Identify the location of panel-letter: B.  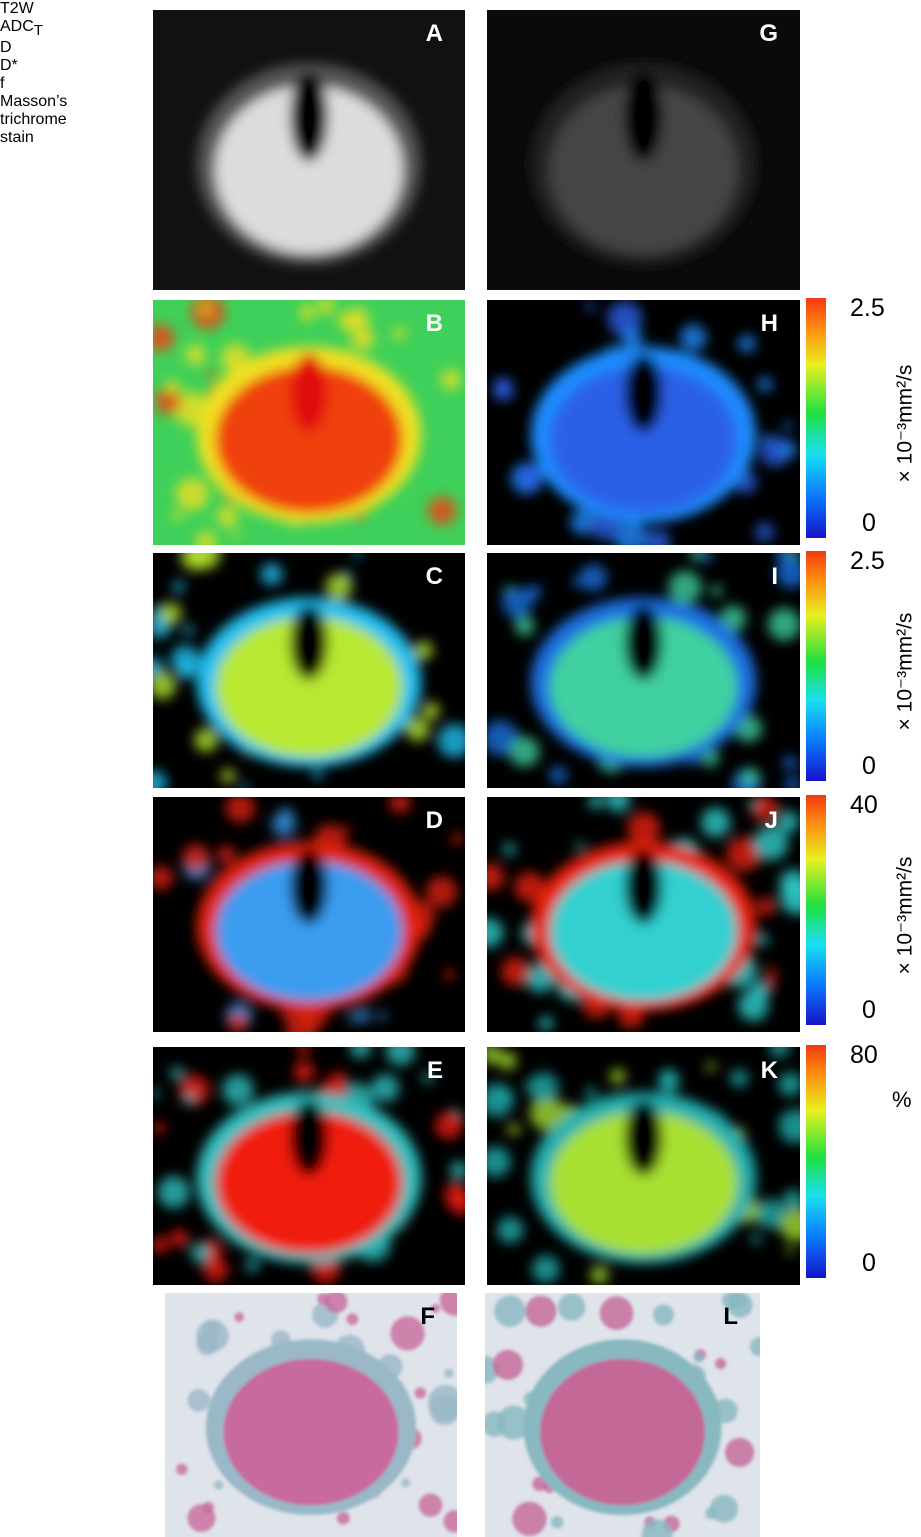
(434, 323).